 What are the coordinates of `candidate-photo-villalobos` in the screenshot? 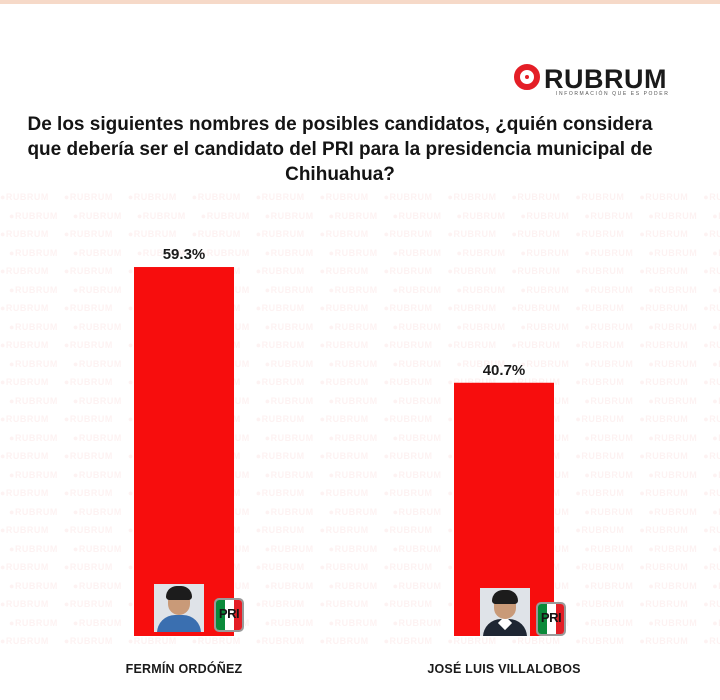 It's located at (505, 612).